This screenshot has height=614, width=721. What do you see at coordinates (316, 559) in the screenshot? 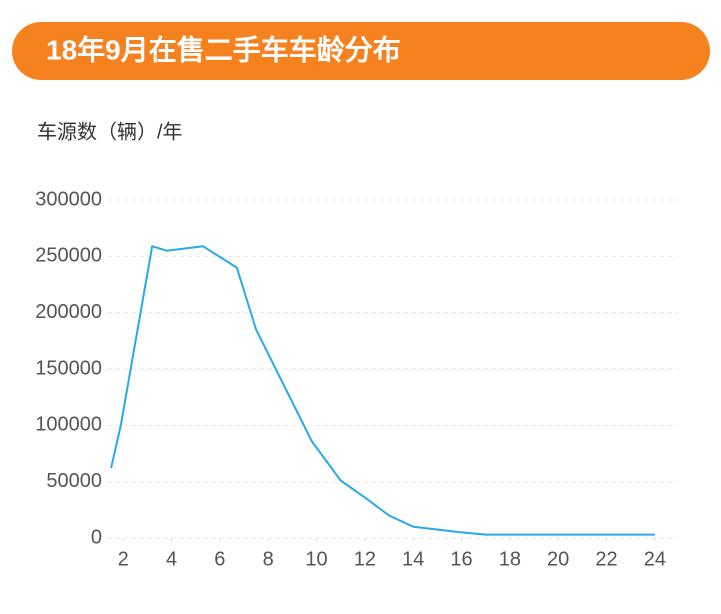
I see `x-tick-label: 10` at bounding box center [316, 559].